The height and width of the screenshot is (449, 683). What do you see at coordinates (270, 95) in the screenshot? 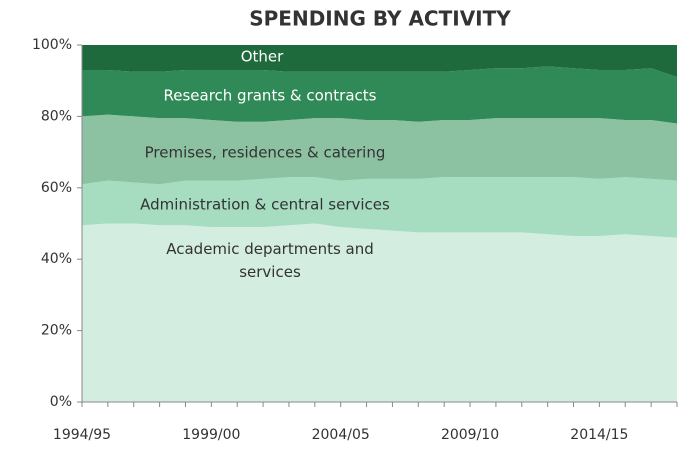
I see `series-label: Research grants & contracts` at bounding box center [270, 95].